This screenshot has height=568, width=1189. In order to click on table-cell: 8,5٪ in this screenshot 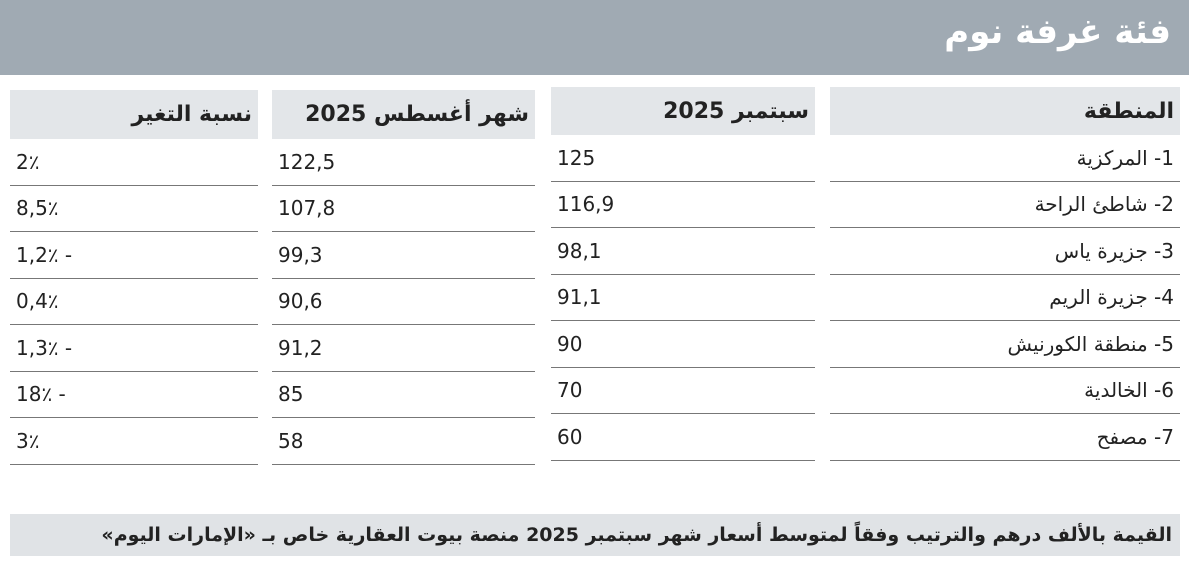, I will do `click(134, 209)`.